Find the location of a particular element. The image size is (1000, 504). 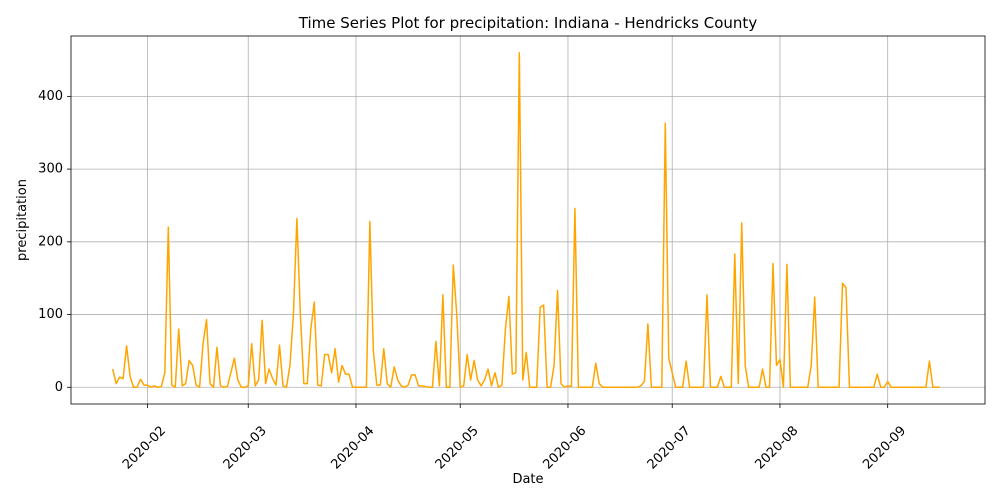

x-tick-label: 2020-08 is located at coordinates (776, 447).